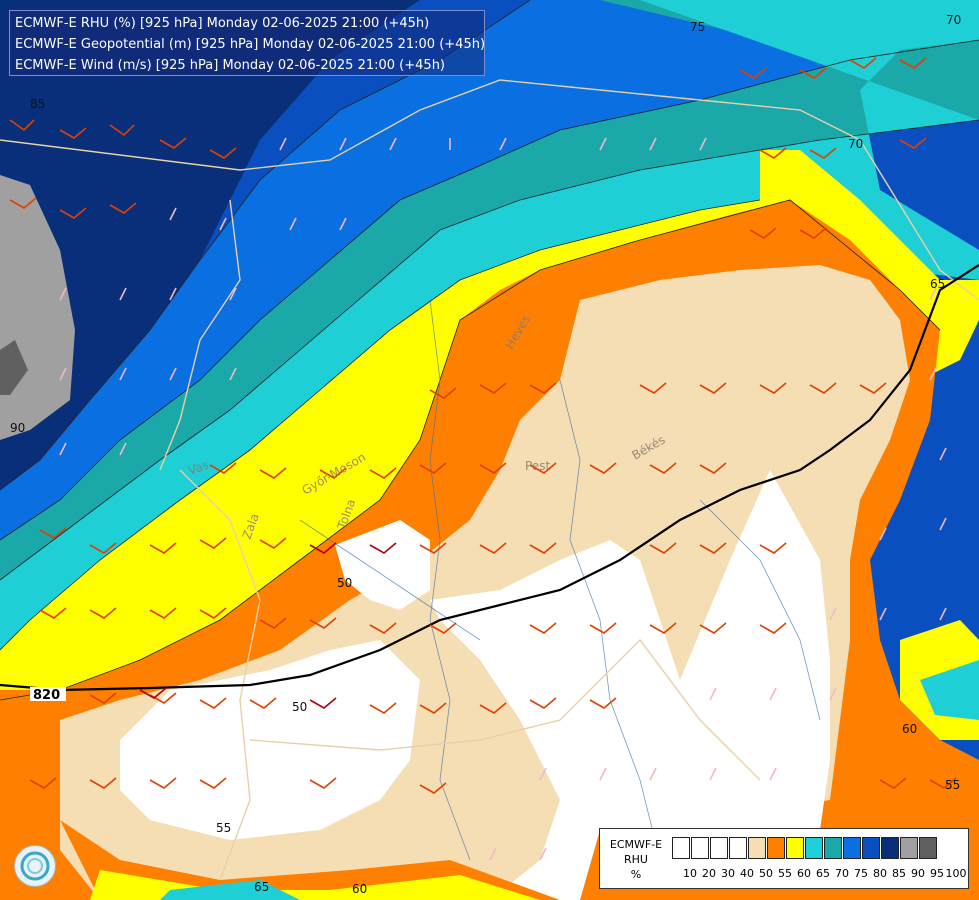  Describe the element at coordinates (949, 690) in the screenshot. I see `rh-band-70-east` at that location.